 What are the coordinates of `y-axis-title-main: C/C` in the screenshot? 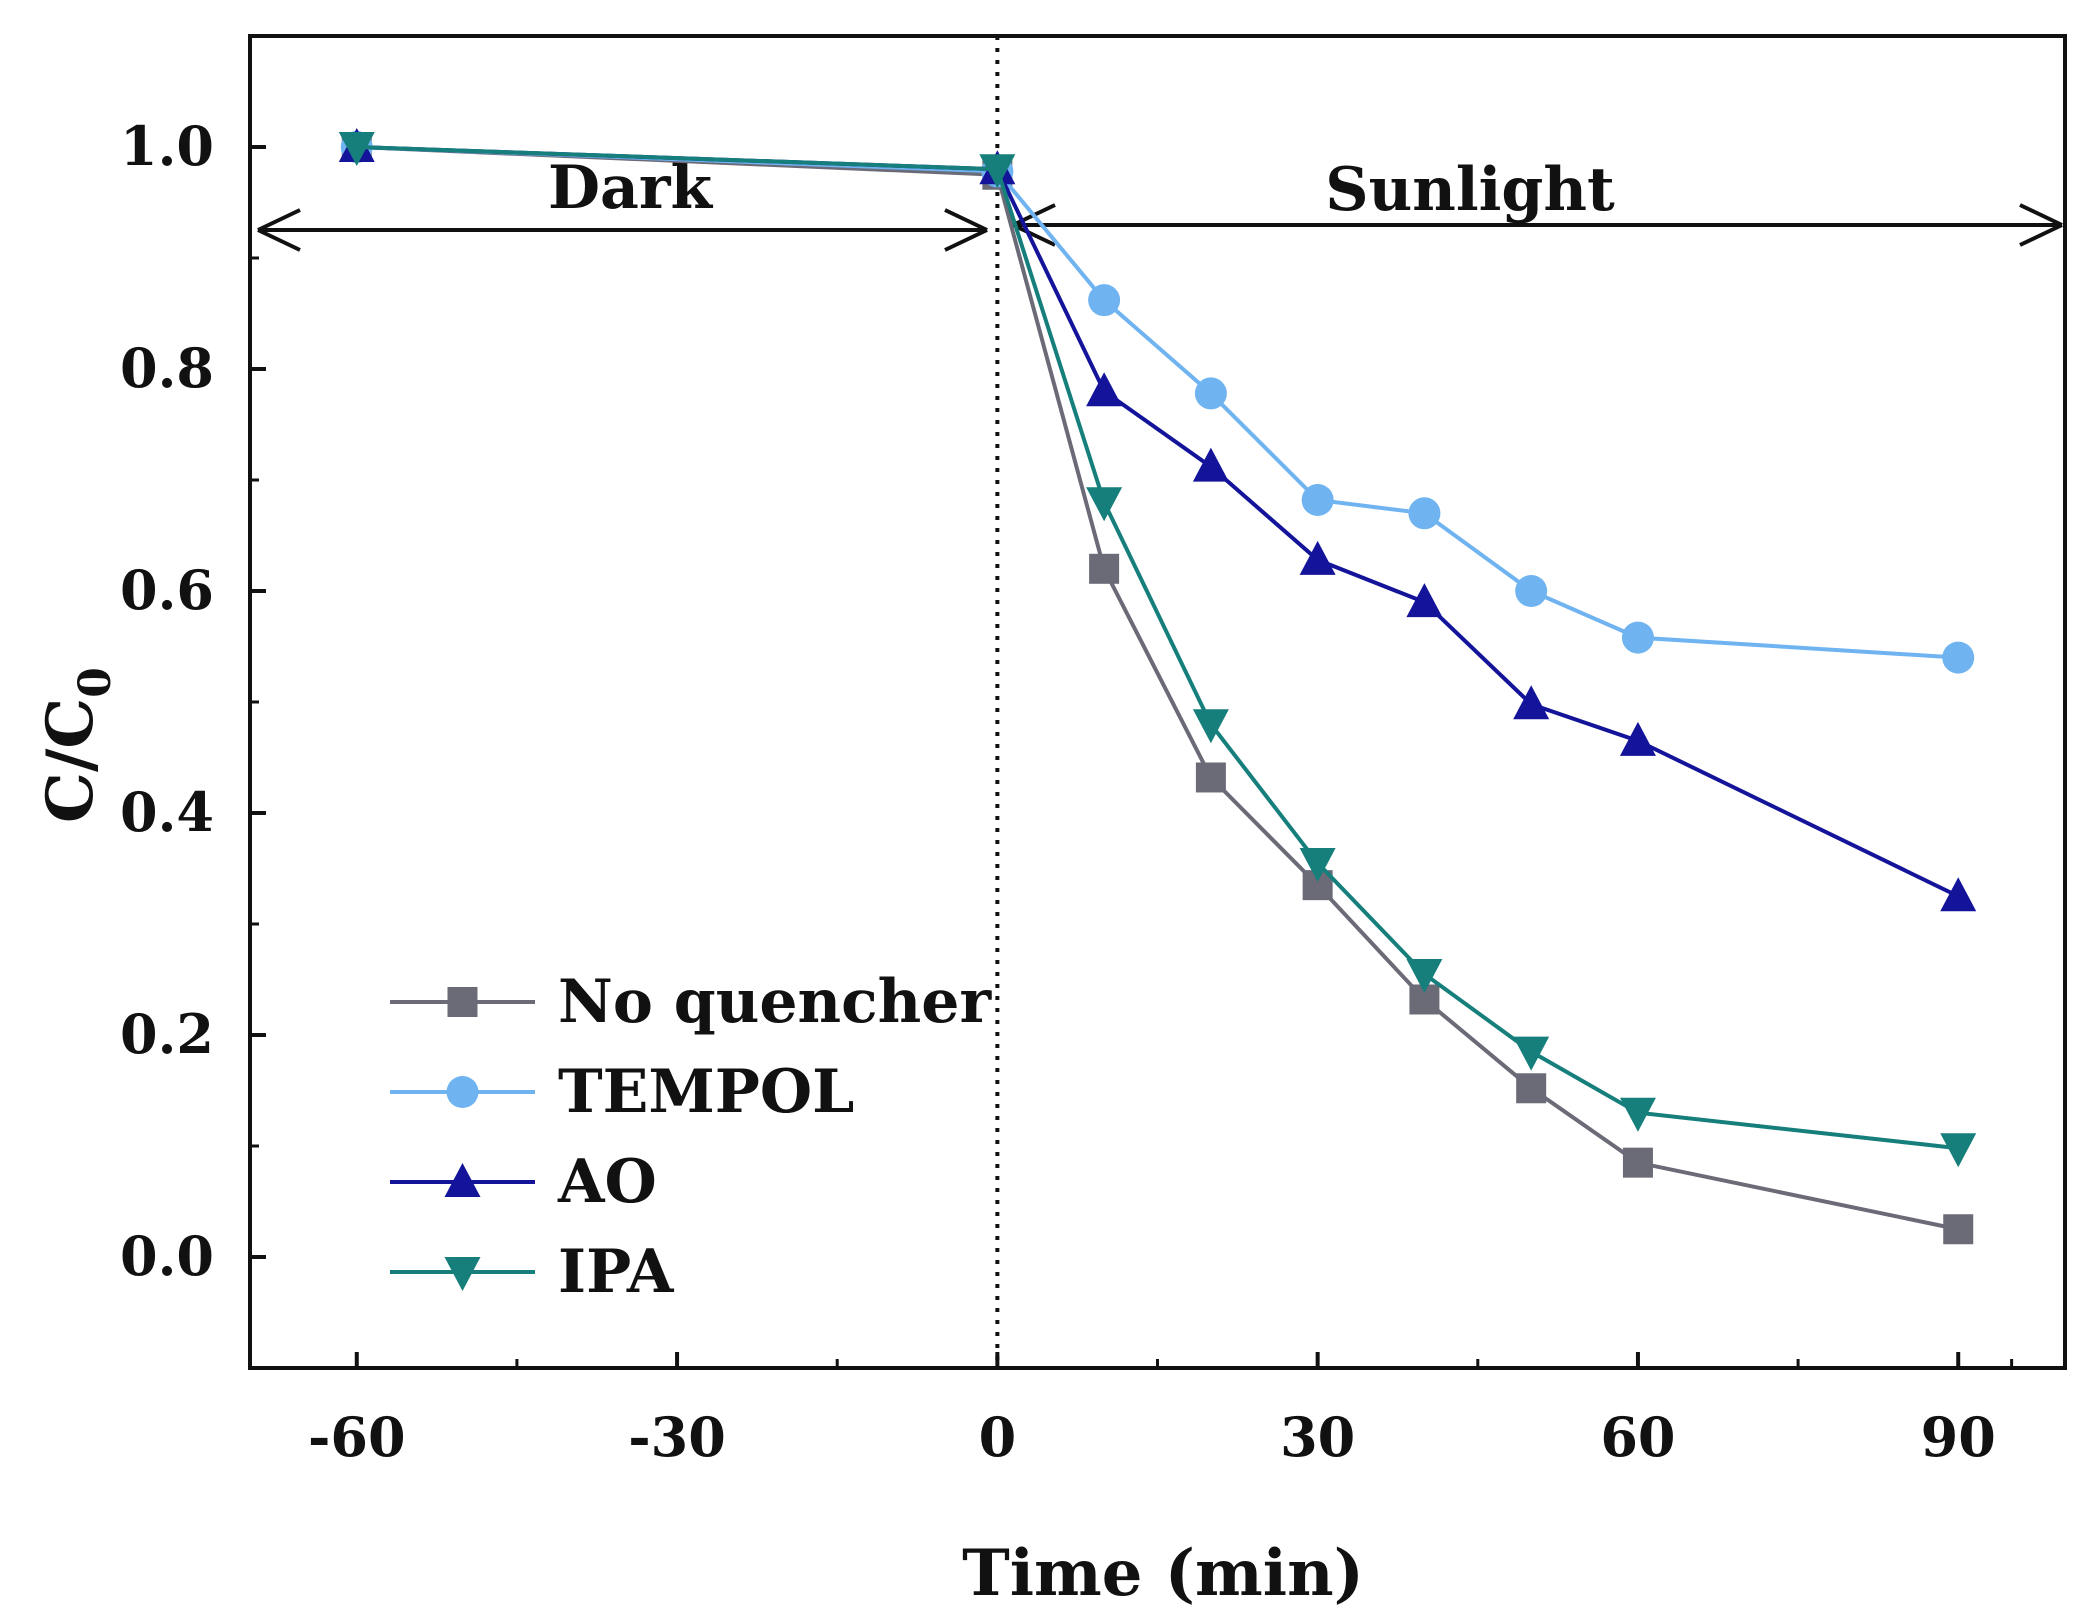 It's located at (70, 760).